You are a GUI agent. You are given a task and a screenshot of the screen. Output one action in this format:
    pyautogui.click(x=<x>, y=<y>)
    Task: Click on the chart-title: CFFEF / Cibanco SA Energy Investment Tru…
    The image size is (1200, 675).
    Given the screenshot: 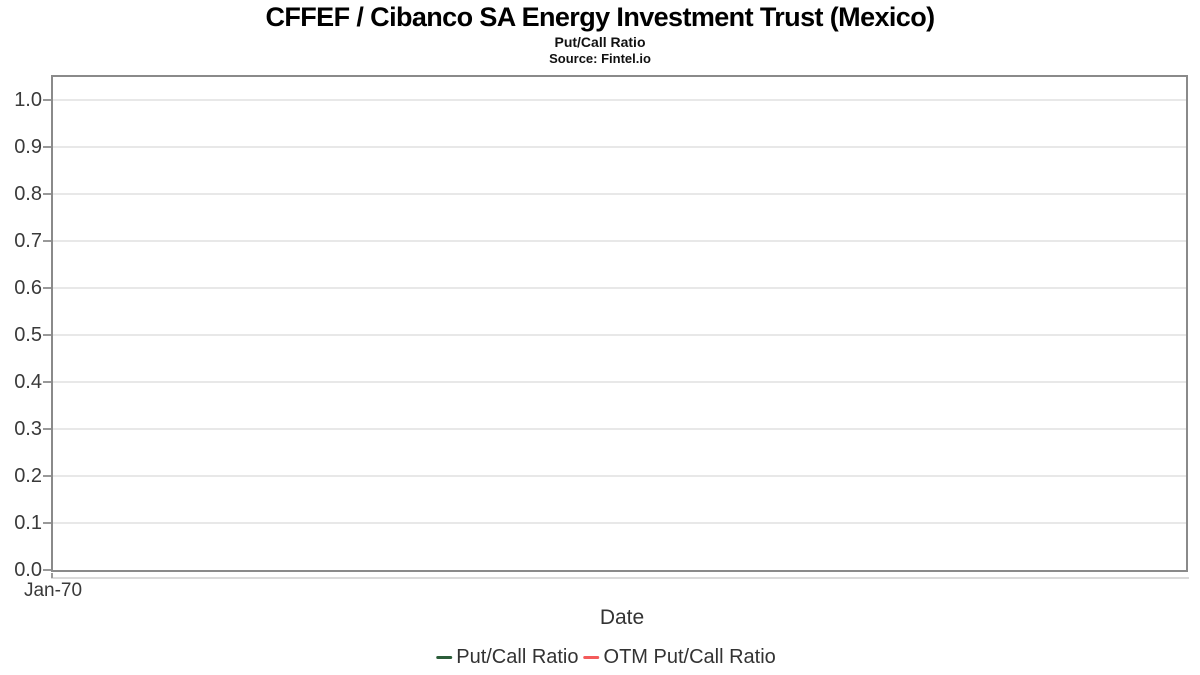 What is the action you would take?
    pyautogui.click(x=600, y=17)
    